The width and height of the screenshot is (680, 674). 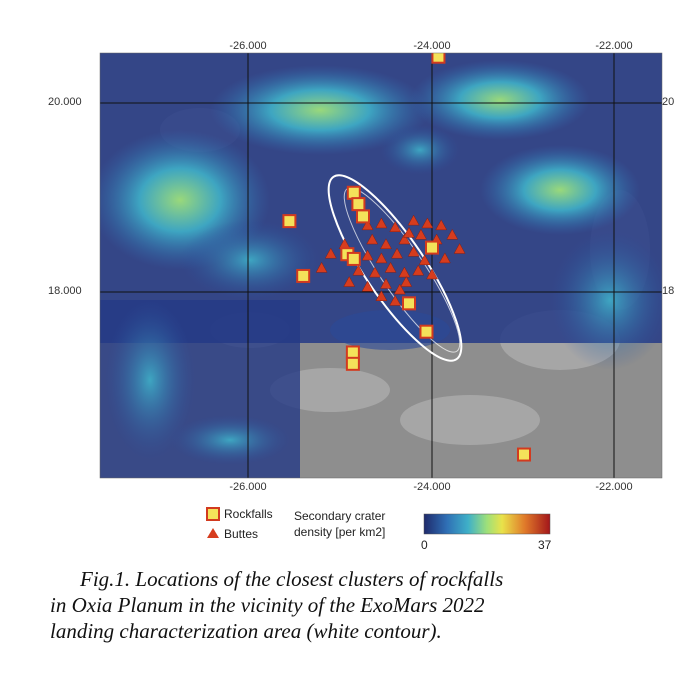 What do you see at coordinates (432, 487) in the screenshot?
I see `lon-tick-bottom: -24.000` at bounding box center [432, 487].